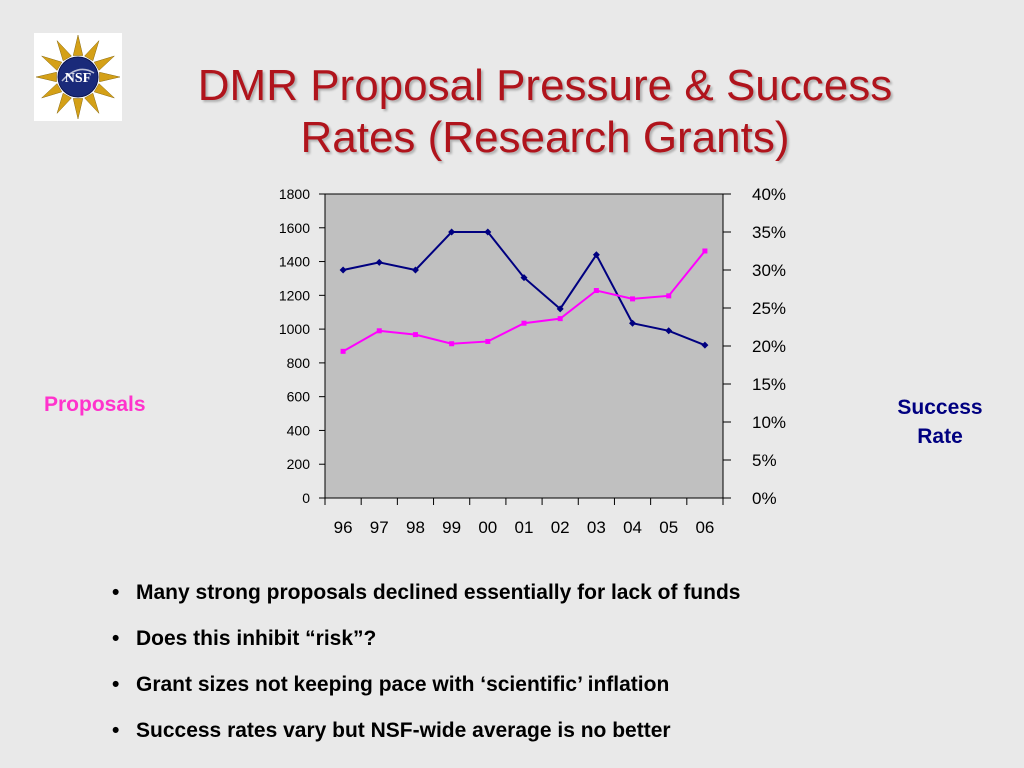  Describe the element at coordinates (299, 397) in the screenshot. I see `left-axis-tick-label: 600` at that location.